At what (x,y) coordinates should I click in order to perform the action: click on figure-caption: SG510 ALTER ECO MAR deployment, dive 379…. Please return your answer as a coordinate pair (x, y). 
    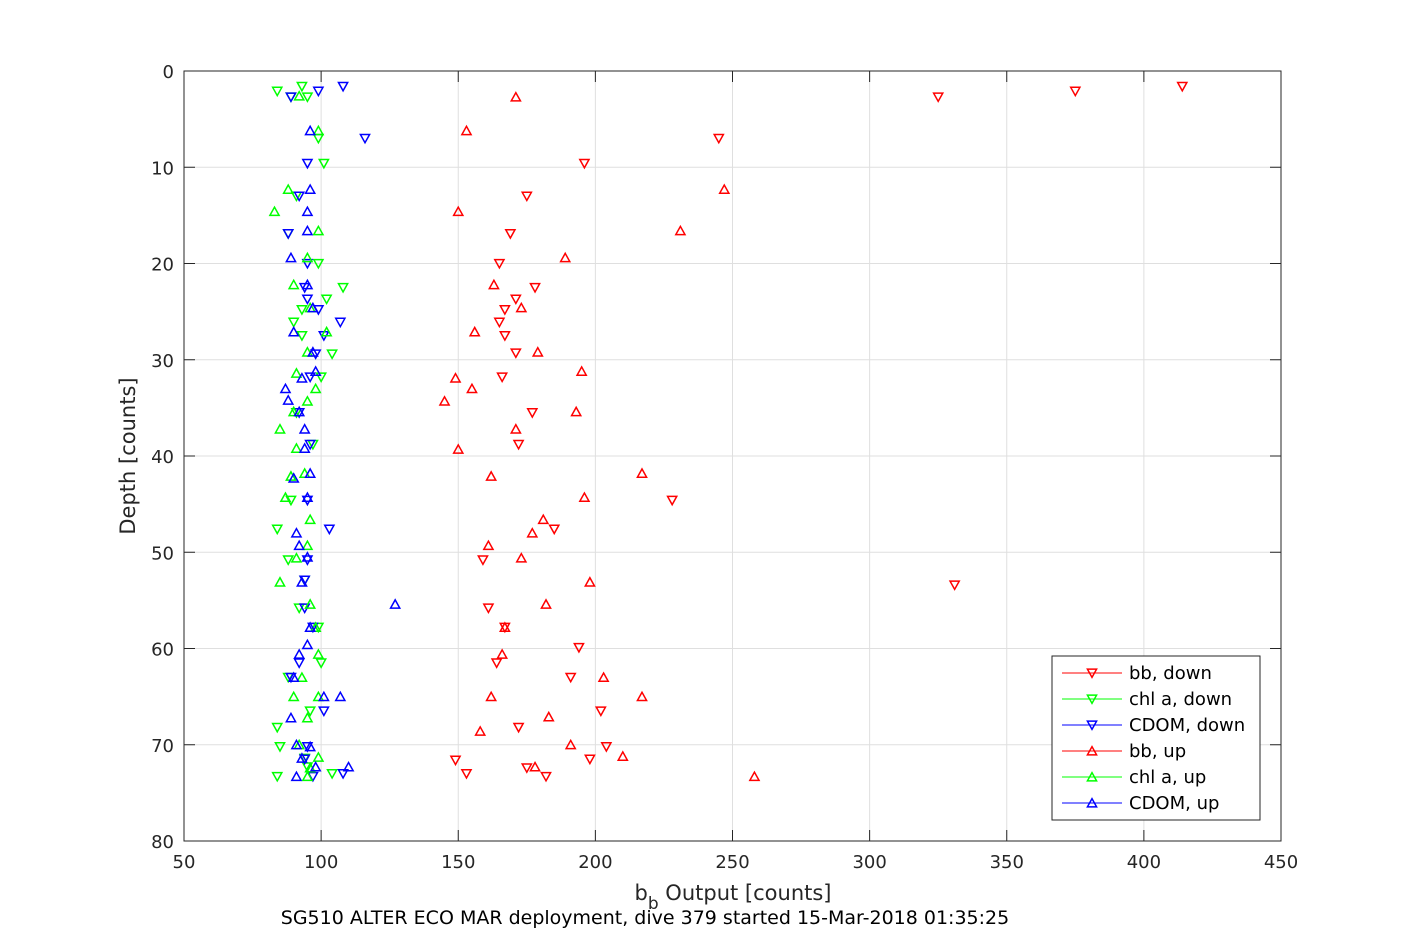
    Looking at the image, I should click on (645, 918).